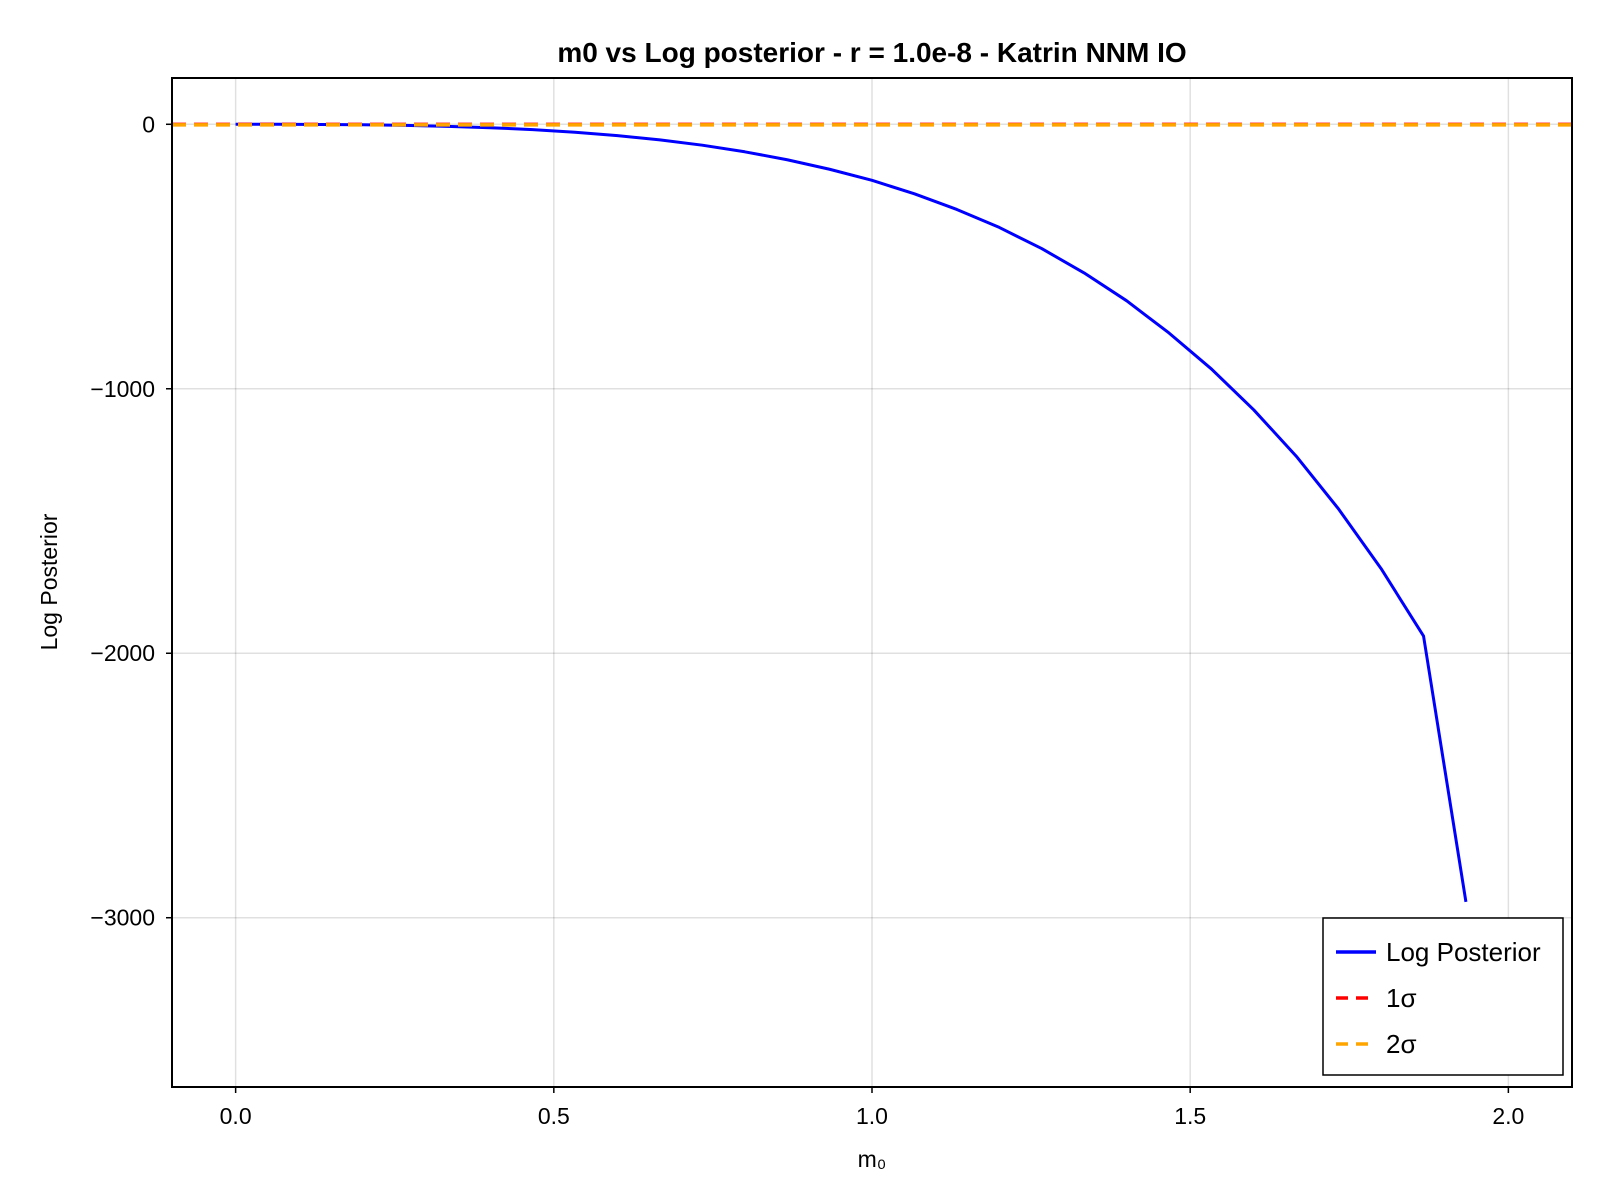 The height and width of the screenshot is (1200, 1600). Describe the element at coordinates (1190, 1116) in the screenshot. I see `x-tick-label: 1.5` at that location.